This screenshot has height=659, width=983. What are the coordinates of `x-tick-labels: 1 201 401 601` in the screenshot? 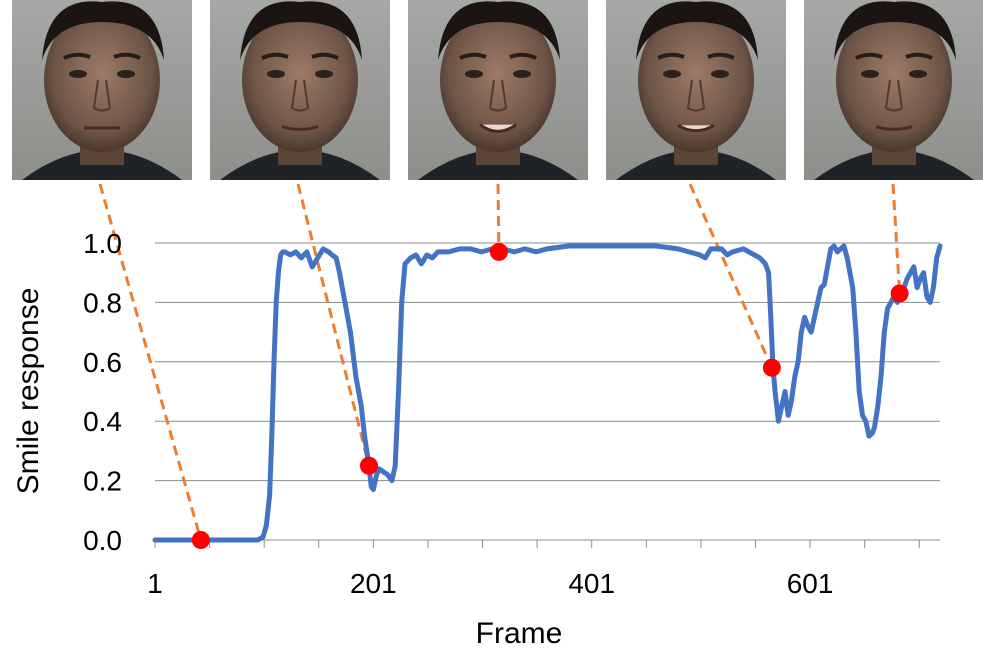 It's located at (490, 583).